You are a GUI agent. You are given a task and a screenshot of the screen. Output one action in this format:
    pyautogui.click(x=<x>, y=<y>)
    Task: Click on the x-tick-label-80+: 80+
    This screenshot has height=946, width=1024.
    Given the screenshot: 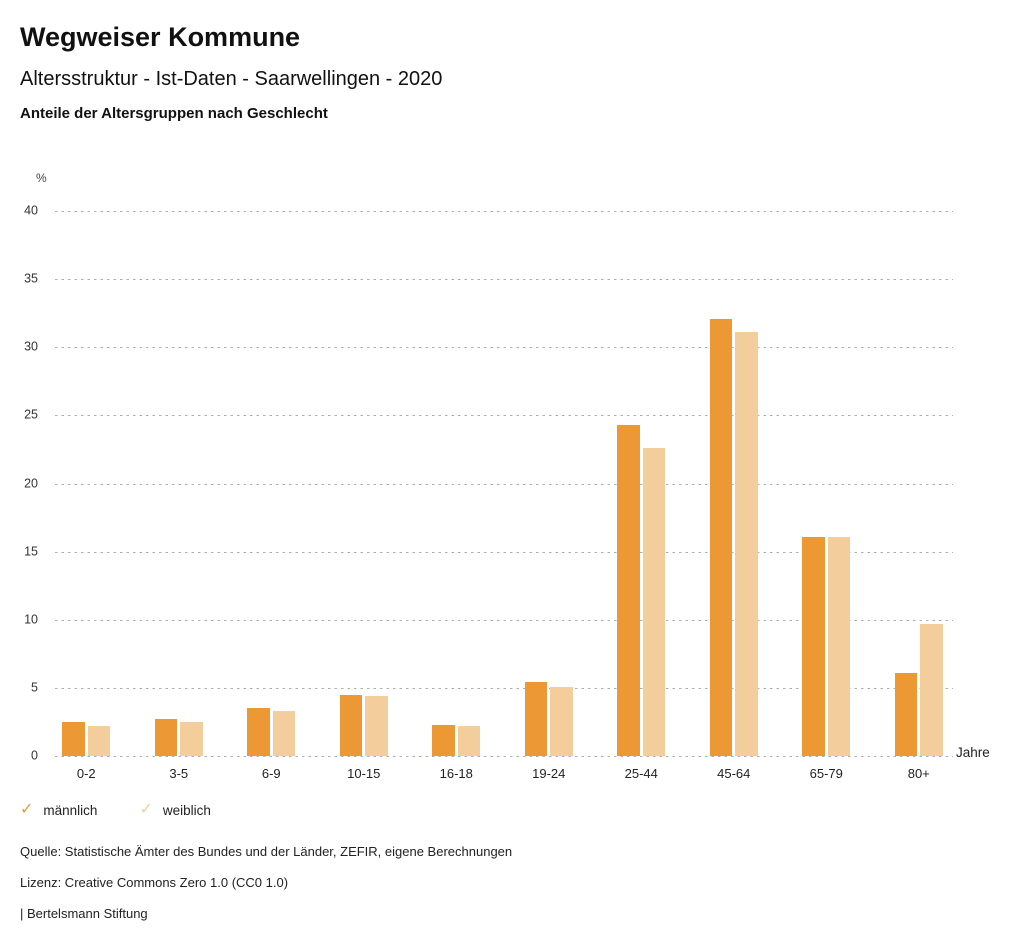 What is the action you would take?
    pyautogui.click(x=918, y=773)
    